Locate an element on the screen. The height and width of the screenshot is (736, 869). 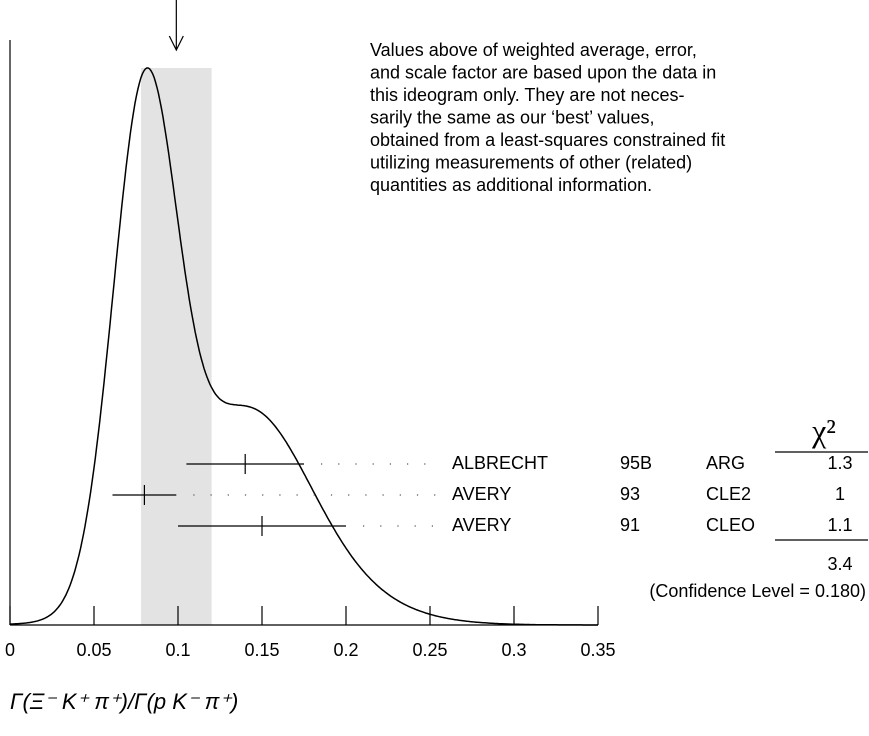
measurement-tech: CLE2 is located at coordinates (728, 494).